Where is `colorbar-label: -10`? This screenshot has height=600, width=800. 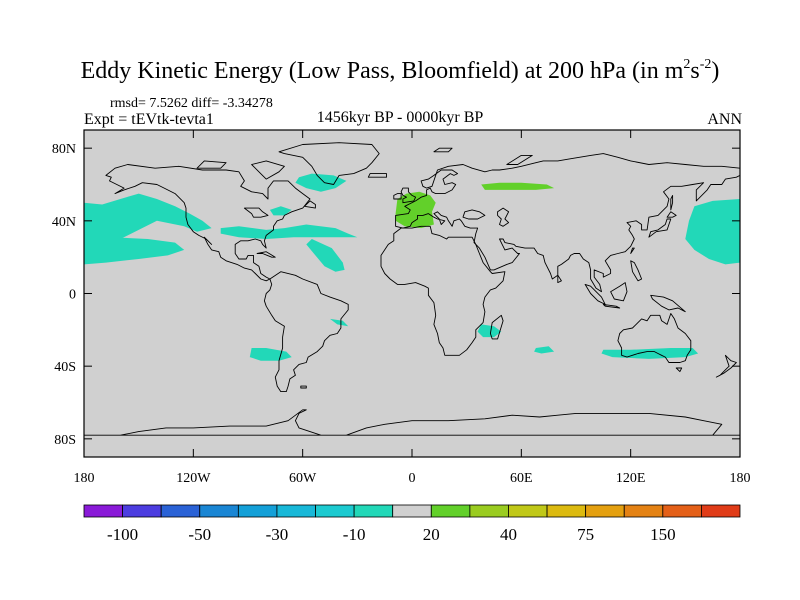
colorbar-label: -10 is located at coordinates (354, 534).